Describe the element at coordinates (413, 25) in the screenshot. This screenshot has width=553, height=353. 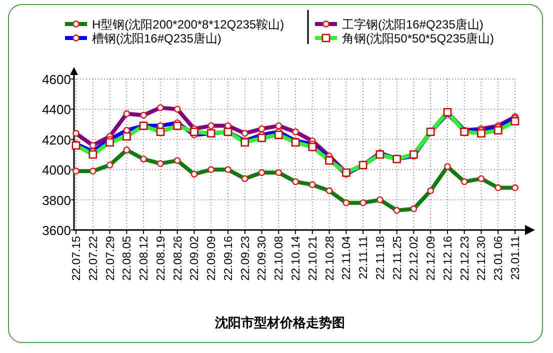
I see `legend-label: 工字钢(沈阳16#Q235唐山)` at that location.